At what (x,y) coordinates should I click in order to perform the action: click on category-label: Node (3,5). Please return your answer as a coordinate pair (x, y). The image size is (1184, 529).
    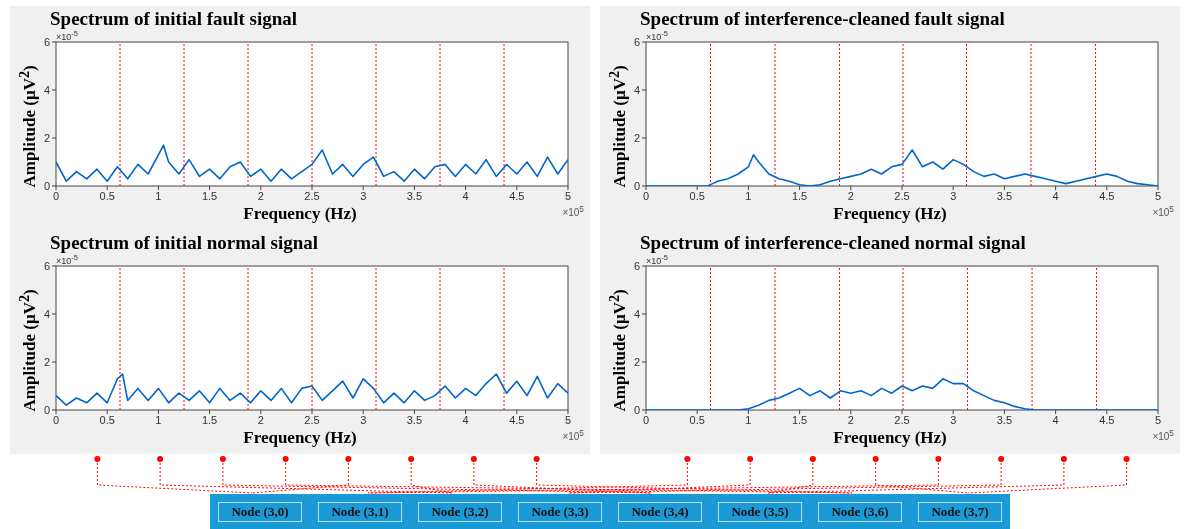
    Looking at the image, I should click on (760, 512).